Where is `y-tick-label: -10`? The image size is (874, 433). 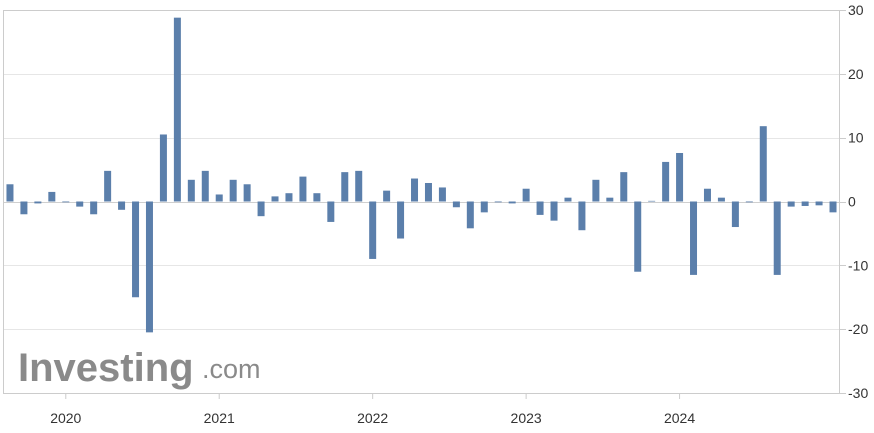
y-tick-label: -10 is located at coordinates (858, 265).